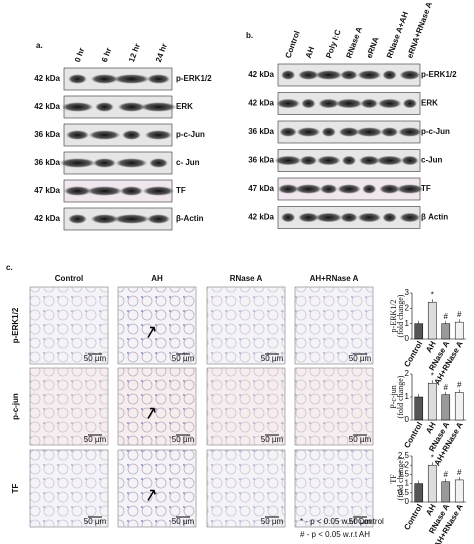 This screenshot has height=544, width=474. What do you see at coordinates (246, 278) in the screenshot?
I see `column-header: RNase A` at bounding box center [246, 278].